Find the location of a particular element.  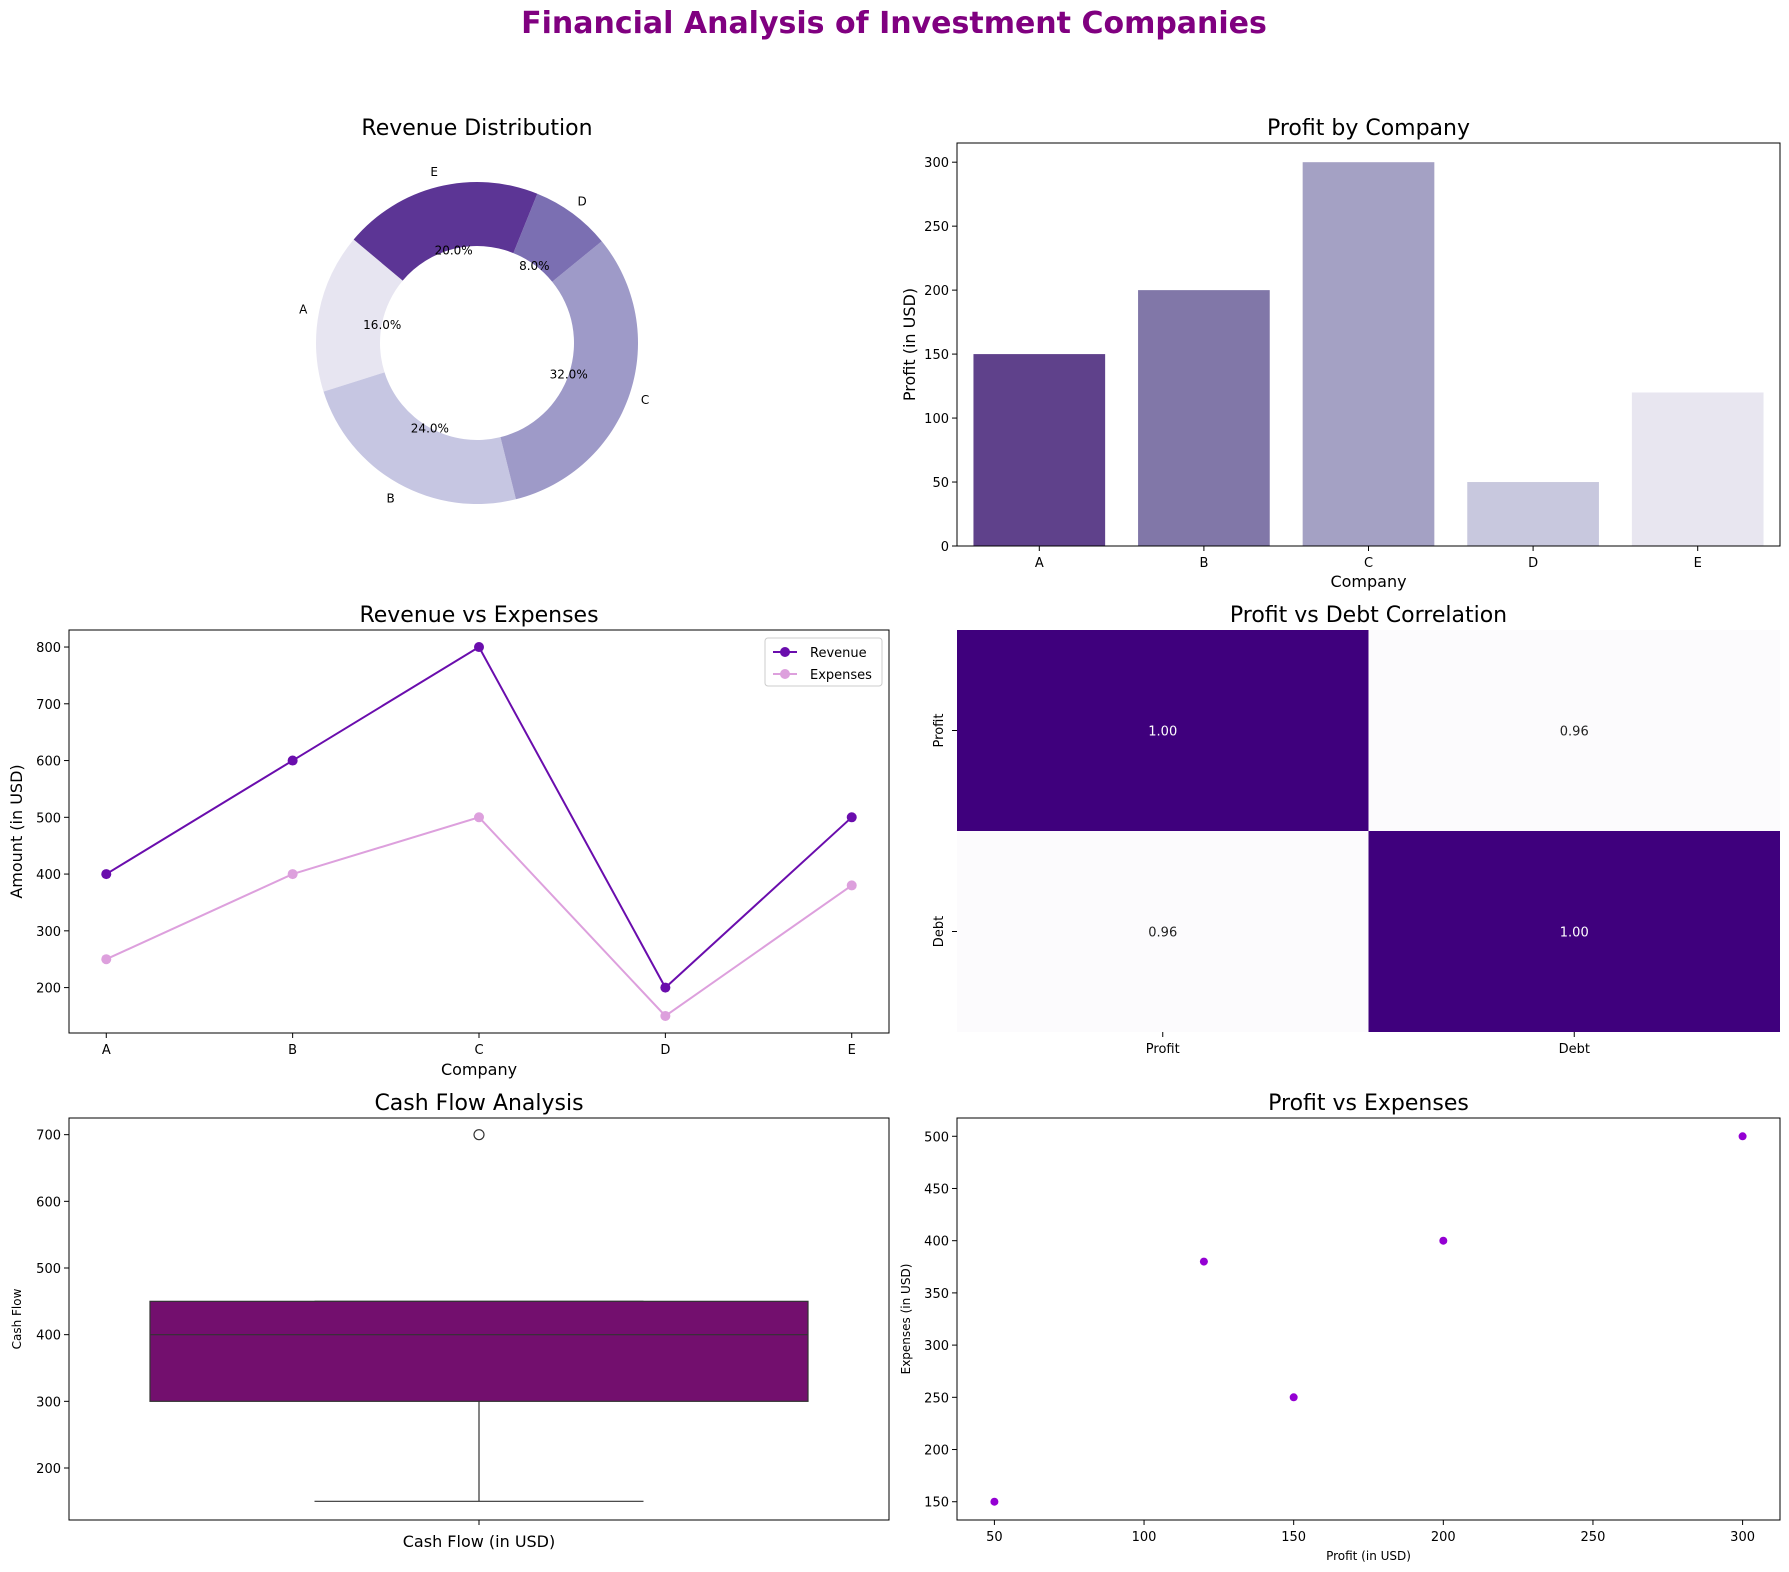

chart-title: Profit by Company is located at coordinates (1368, 128).